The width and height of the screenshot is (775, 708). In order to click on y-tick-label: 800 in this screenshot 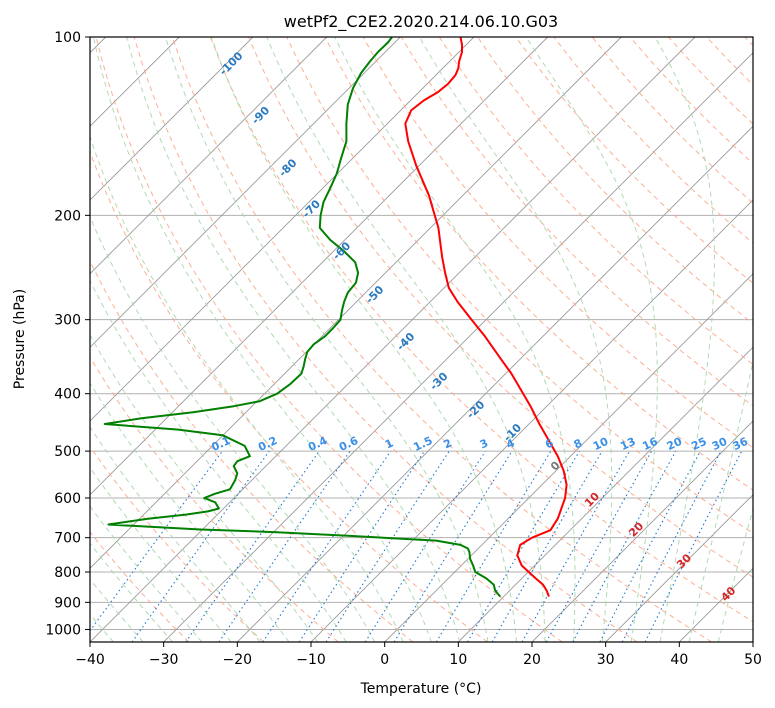, I will do `click(67, 573)`.